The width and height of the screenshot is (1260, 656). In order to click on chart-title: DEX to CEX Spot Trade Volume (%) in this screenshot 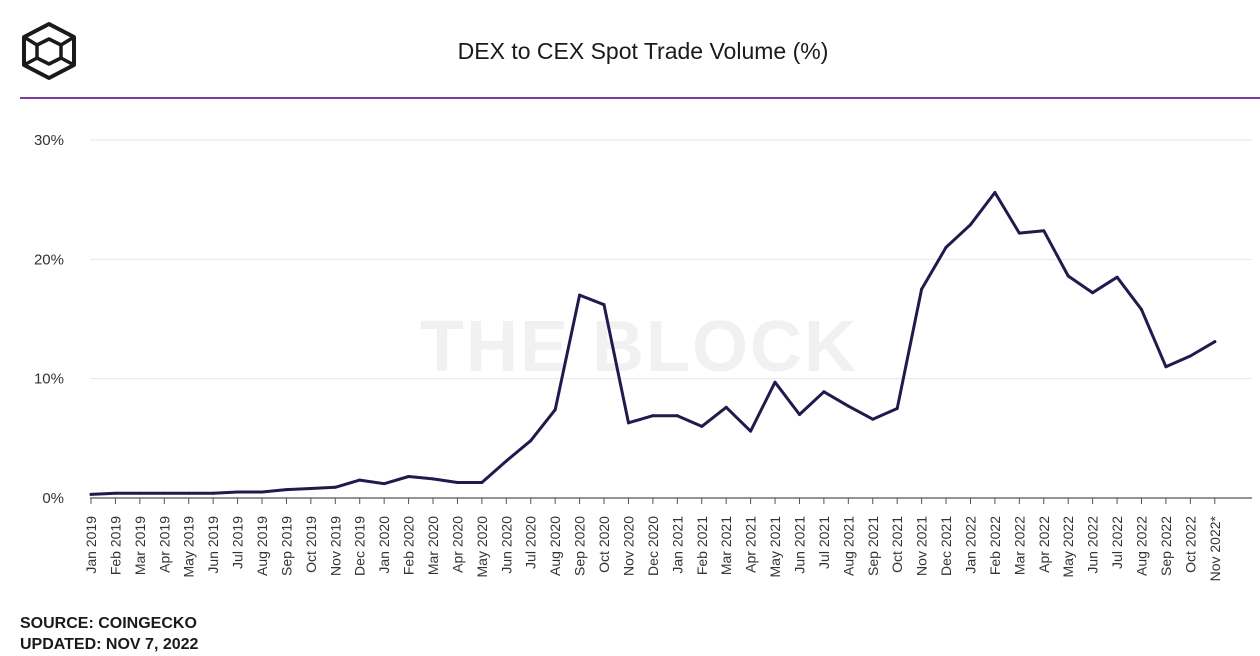, I will do `click(643, 51)`.